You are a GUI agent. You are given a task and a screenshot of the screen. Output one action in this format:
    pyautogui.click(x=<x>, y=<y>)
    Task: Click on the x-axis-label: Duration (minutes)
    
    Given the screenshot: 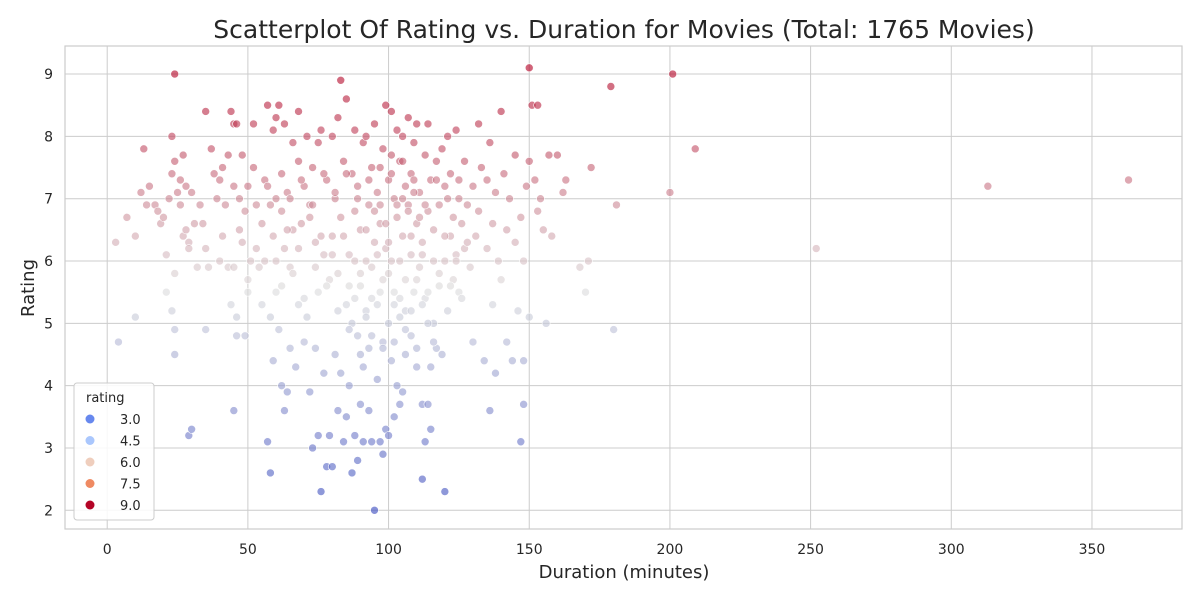 What is the action you would take?
    pyautogui.click(x=624, y=572)
    